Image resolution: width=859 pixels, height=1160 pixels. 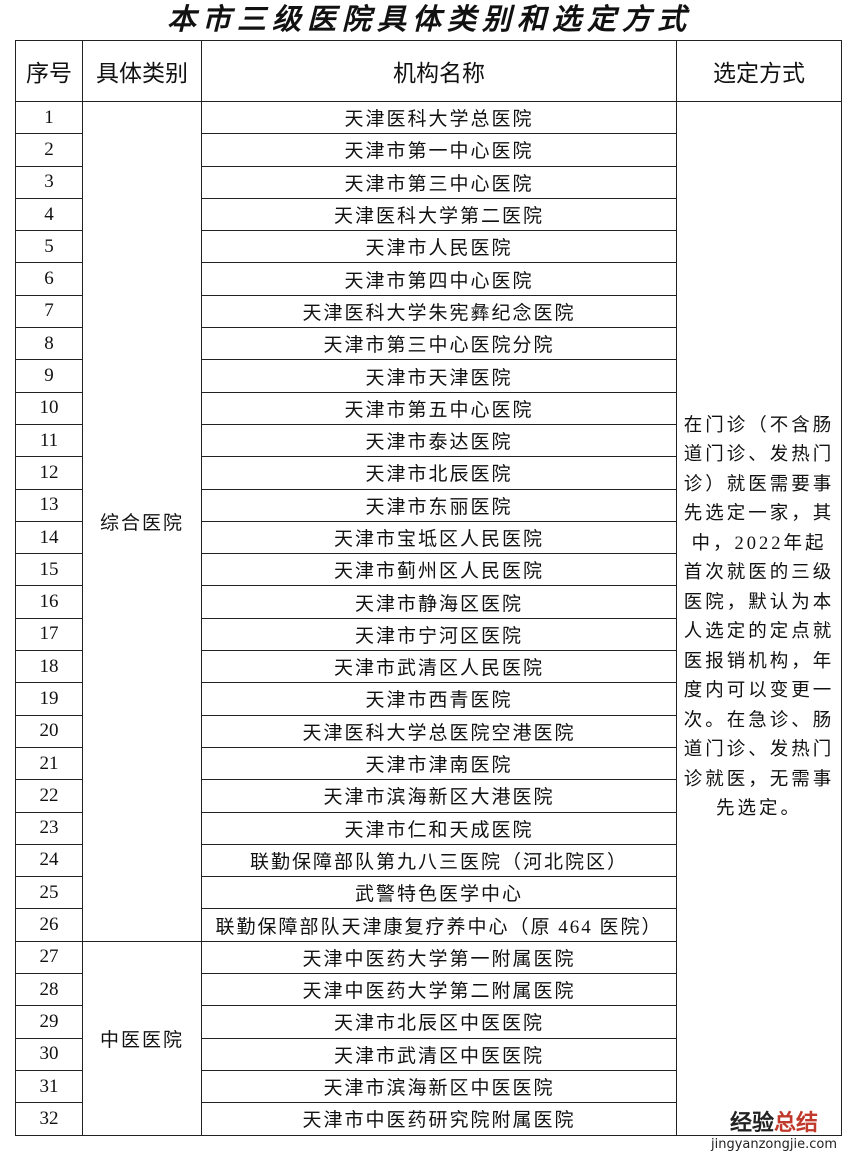 What do you see at coordinates (439, 699) in the screenshot?
I see `institution-name: 天津市西青医院` at bounding box center [439, 699].